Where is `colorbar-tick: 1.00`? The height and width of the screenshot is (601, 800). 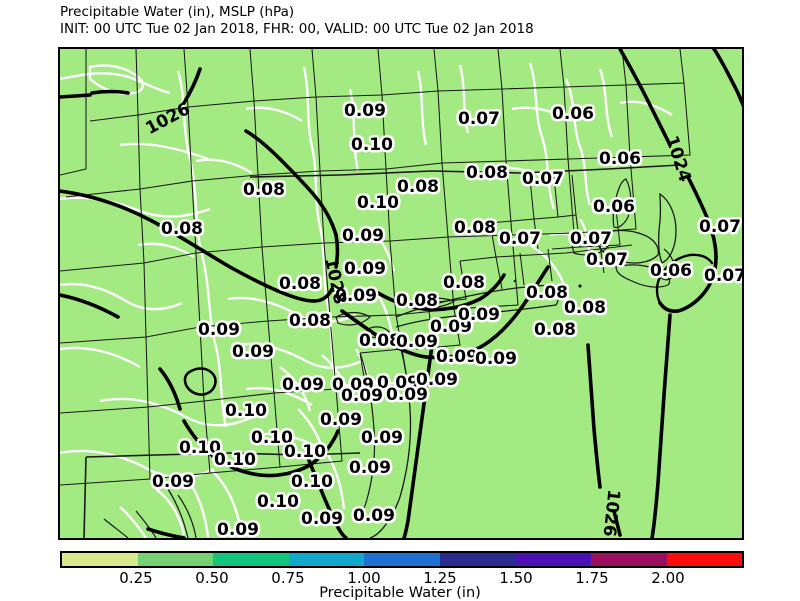
colorbar-tick: 1.00 is located at coordinates (364, 578).